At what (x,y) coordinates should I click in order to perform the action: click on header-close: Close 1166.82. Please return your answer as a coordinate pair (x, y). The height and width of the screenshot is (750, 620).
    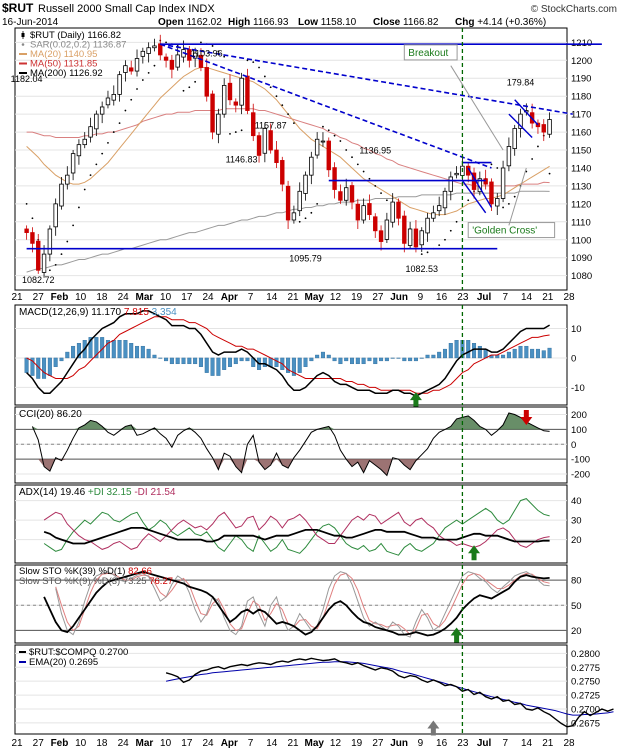
    Looking at the image, I should click on (406, 22).